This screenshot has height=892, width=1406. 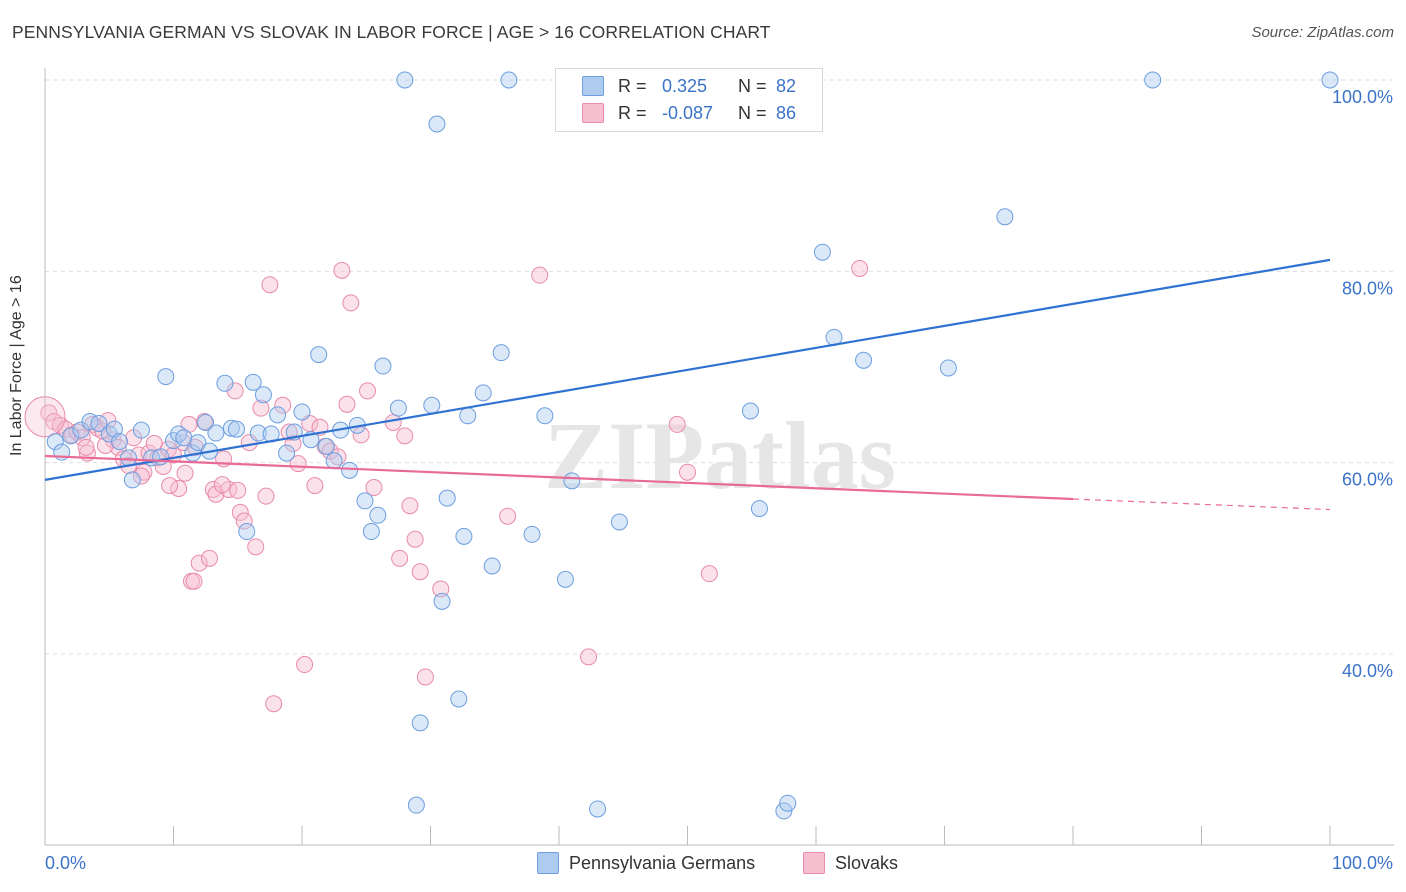 What do you see at coordinates (1367, 671) in the screenshot?
I see `y-tick-label: 40.0%` at bounding box center [1367, 671].